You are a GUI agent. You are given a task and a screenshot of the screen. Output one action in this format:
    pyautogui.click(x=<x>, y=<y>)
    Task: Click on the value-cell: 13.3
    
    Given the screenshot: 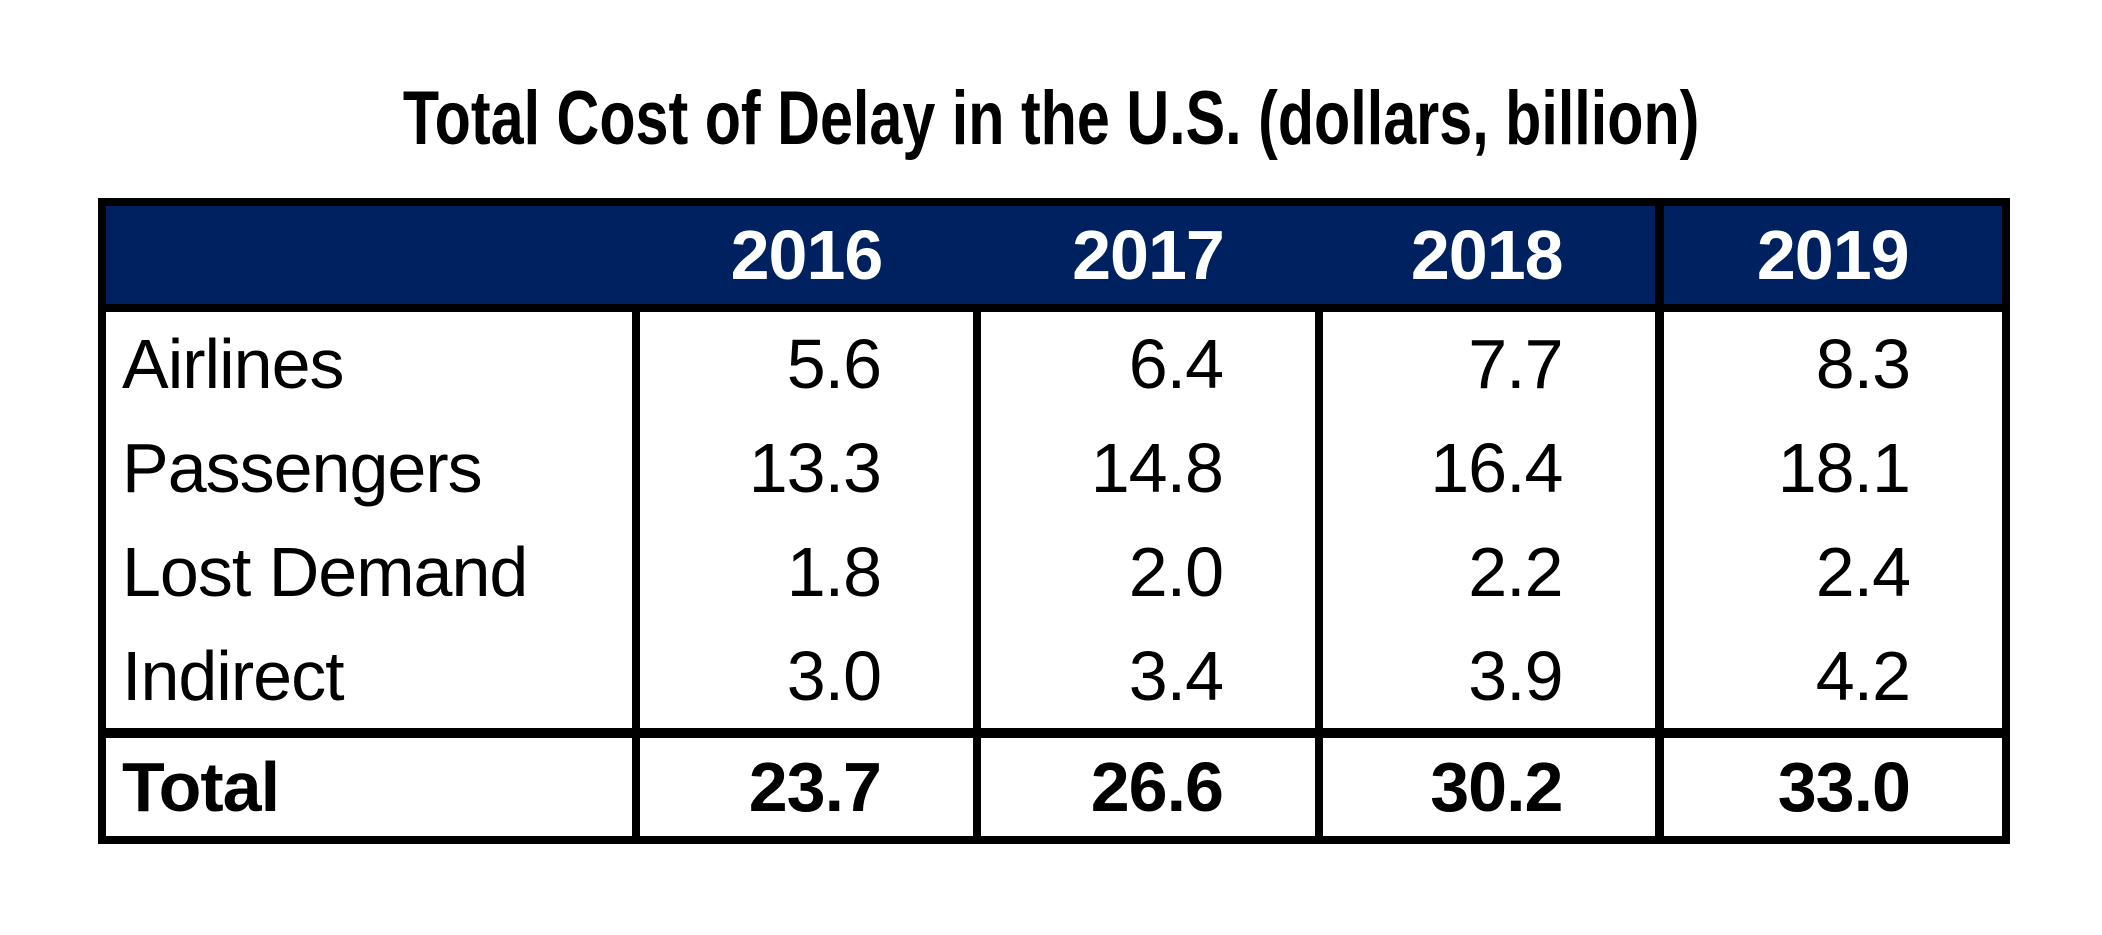 What is the action you would take?
    pyautogui.click(x=804, y=468)
    